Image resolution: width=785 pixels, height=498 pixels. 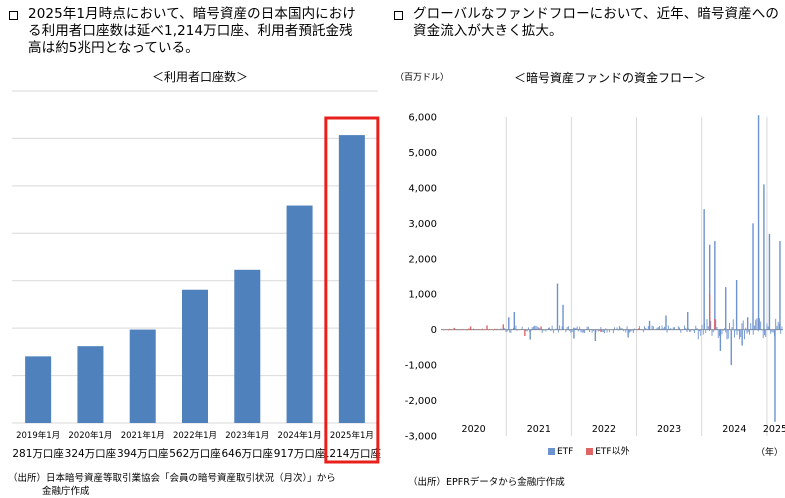 What do you see at coordinates (488, 31) in the screenshot?
I see `right-headline-line: 資金流入が大きく拡大。` at bounding box center [488, 31].